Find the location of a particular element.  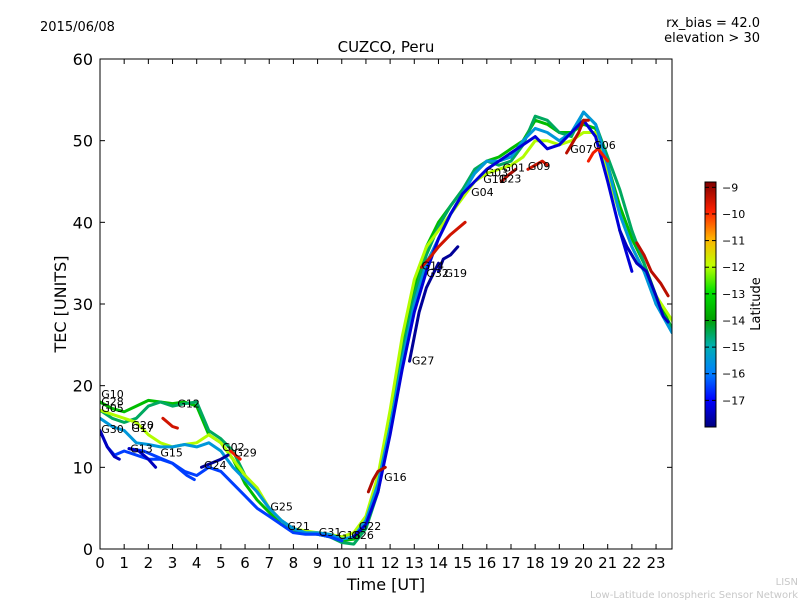

satellite-label: G31 is located at coordinates (330, 532).